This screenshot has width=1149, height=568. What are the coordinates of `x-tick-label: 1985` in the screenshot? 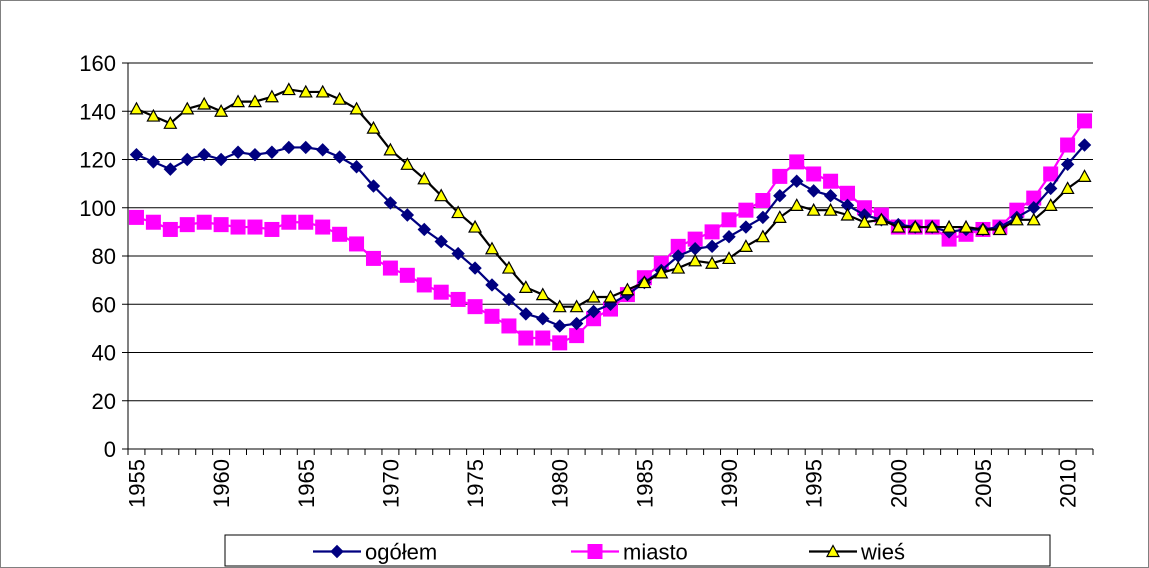 It's located at (644, 483).